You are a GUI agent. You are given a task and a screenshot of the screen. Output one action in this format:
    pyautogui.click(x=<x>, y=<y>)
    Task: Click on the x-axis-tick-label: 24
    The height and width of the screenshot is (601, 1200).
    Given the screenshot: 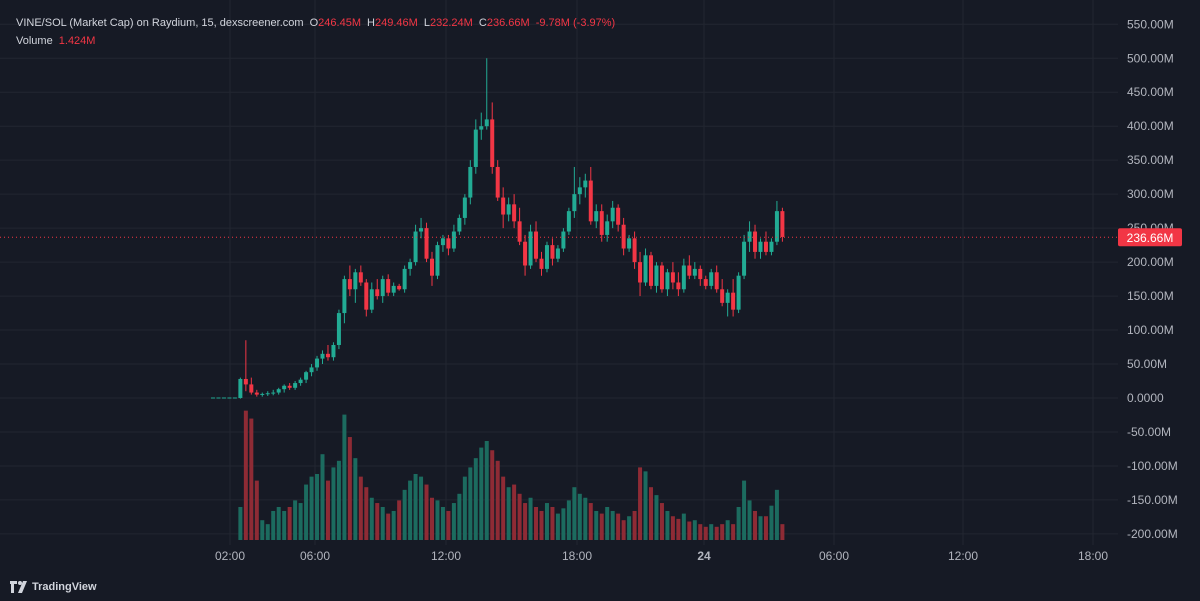 What is the action you would take?
    pyautogui.click(x=704, y=556)
    